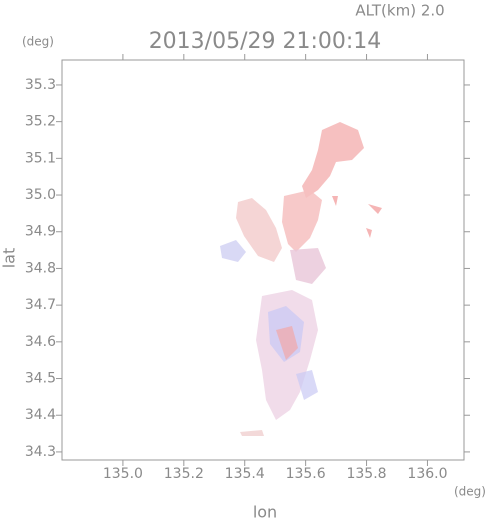 This screenshot has height=521, width=491. I want to click on y-axis-label: lat, so click(9, 258).